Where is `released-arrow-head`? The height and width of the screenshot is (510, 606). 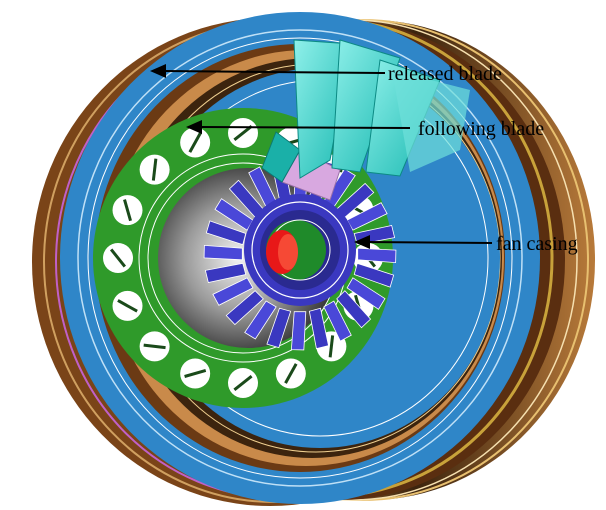
released-arrow-head is located at coordinates (158, 71).